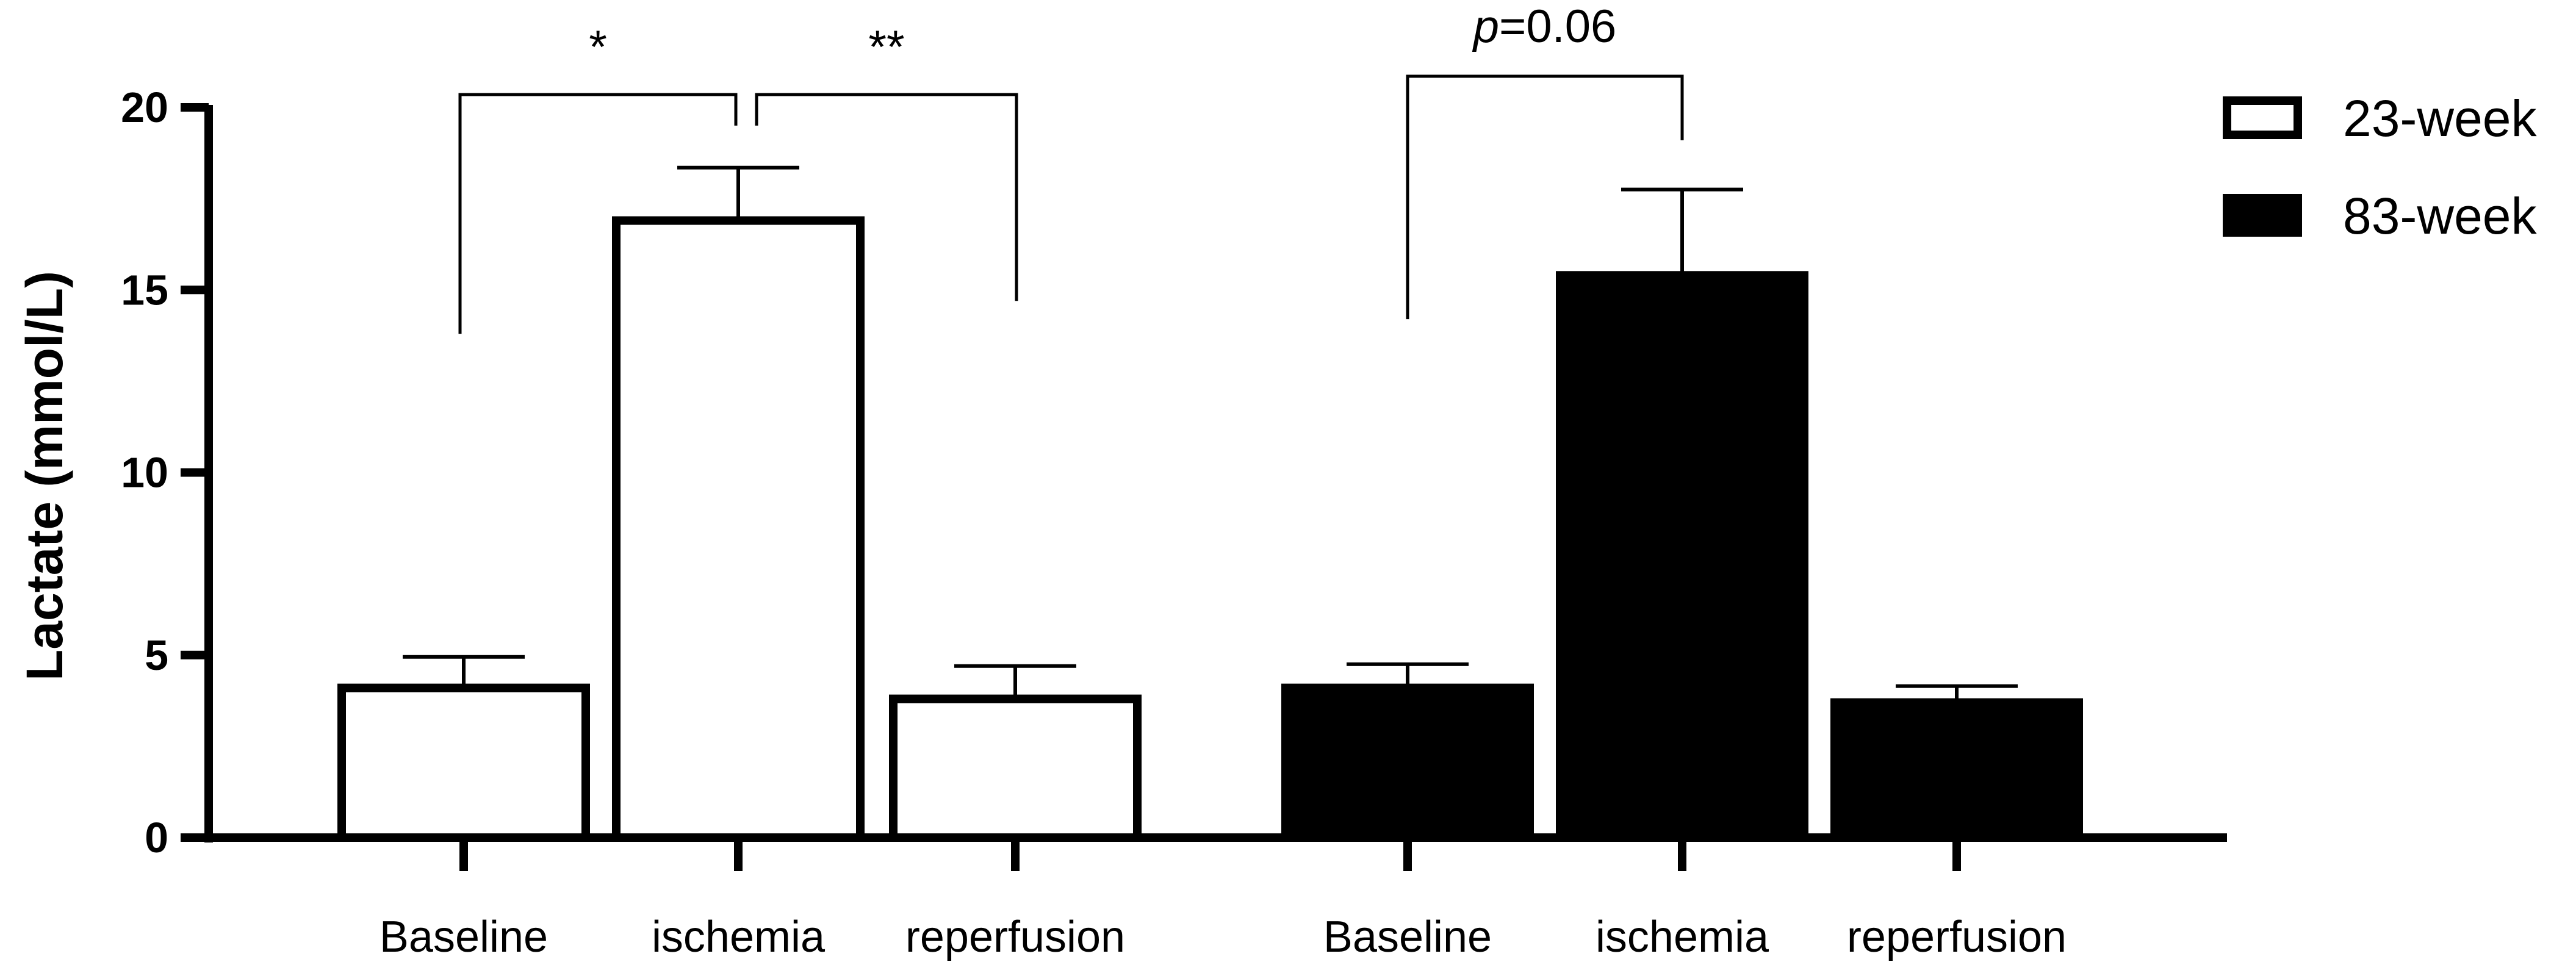  What do you see at coordinates (2262, 215) in the screenshot?
I see `legend-swatch-83-week` at bounding box center [2262, 215].